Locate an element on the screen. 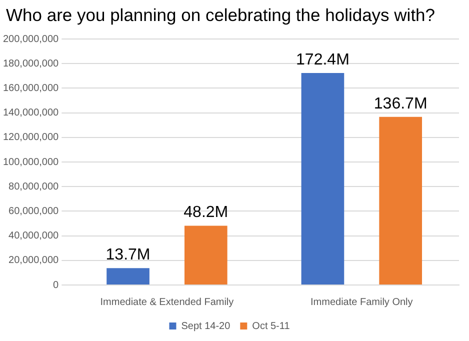  x-tick-label: Immediate Family Only is located at coordinates (361, 302).